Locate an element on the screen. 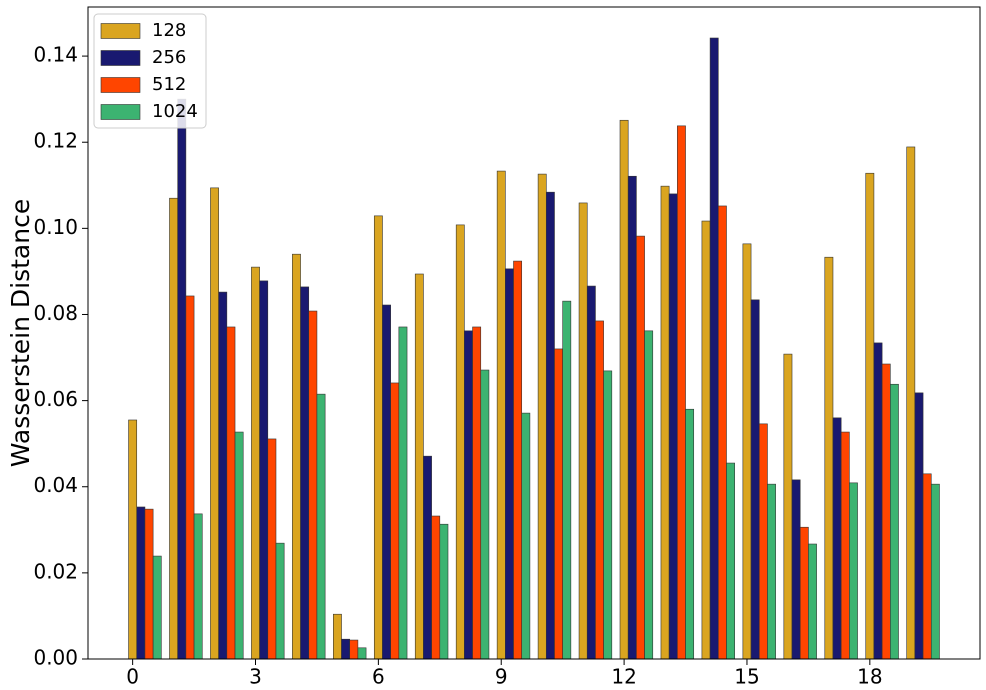 The width and height of the screenshot is (986, 690). x-tick-label: 6 is located at coordinates (378, 677).